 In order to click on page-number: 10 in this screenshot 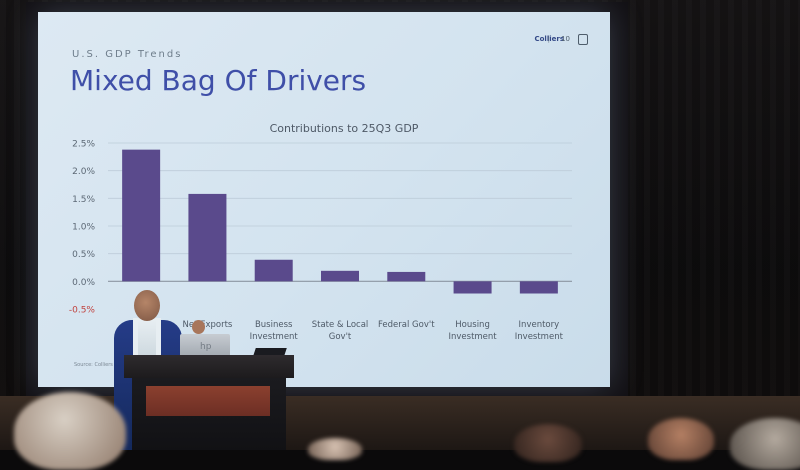, I will do `click(565, 39)`.